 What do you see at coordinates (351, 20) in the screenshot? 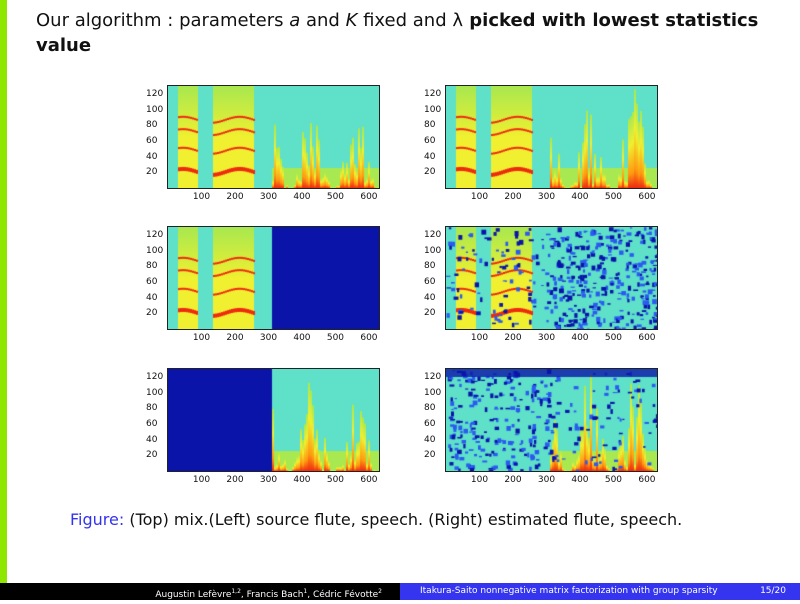
I see `title-param-k: K` at bounding box center [351, 20].